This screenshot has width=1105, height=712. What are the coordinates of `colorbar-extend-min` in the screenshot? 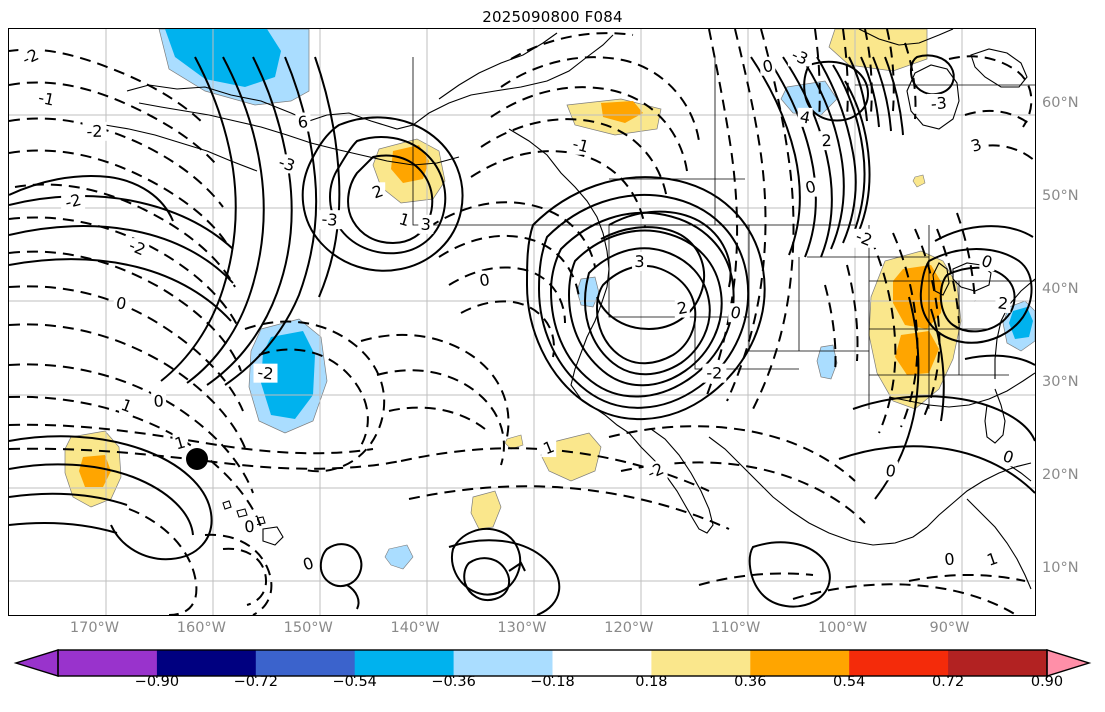 It's located at (36, 663).